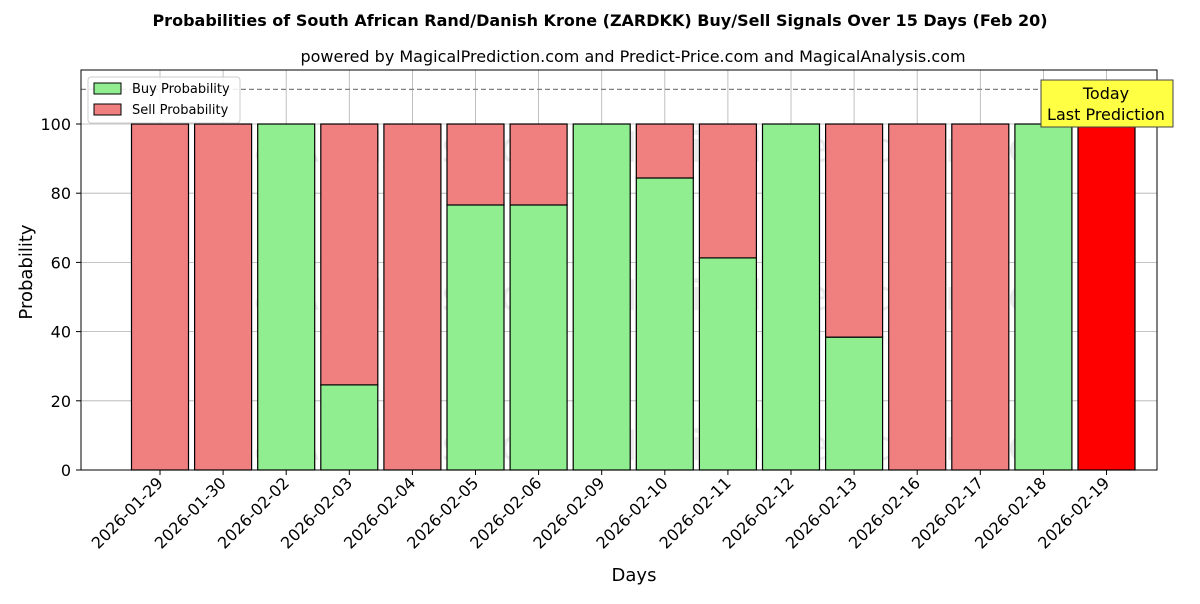 This screenshot has height=604, width=1200. I want to click on svg-text: 80, so click(61, 193).